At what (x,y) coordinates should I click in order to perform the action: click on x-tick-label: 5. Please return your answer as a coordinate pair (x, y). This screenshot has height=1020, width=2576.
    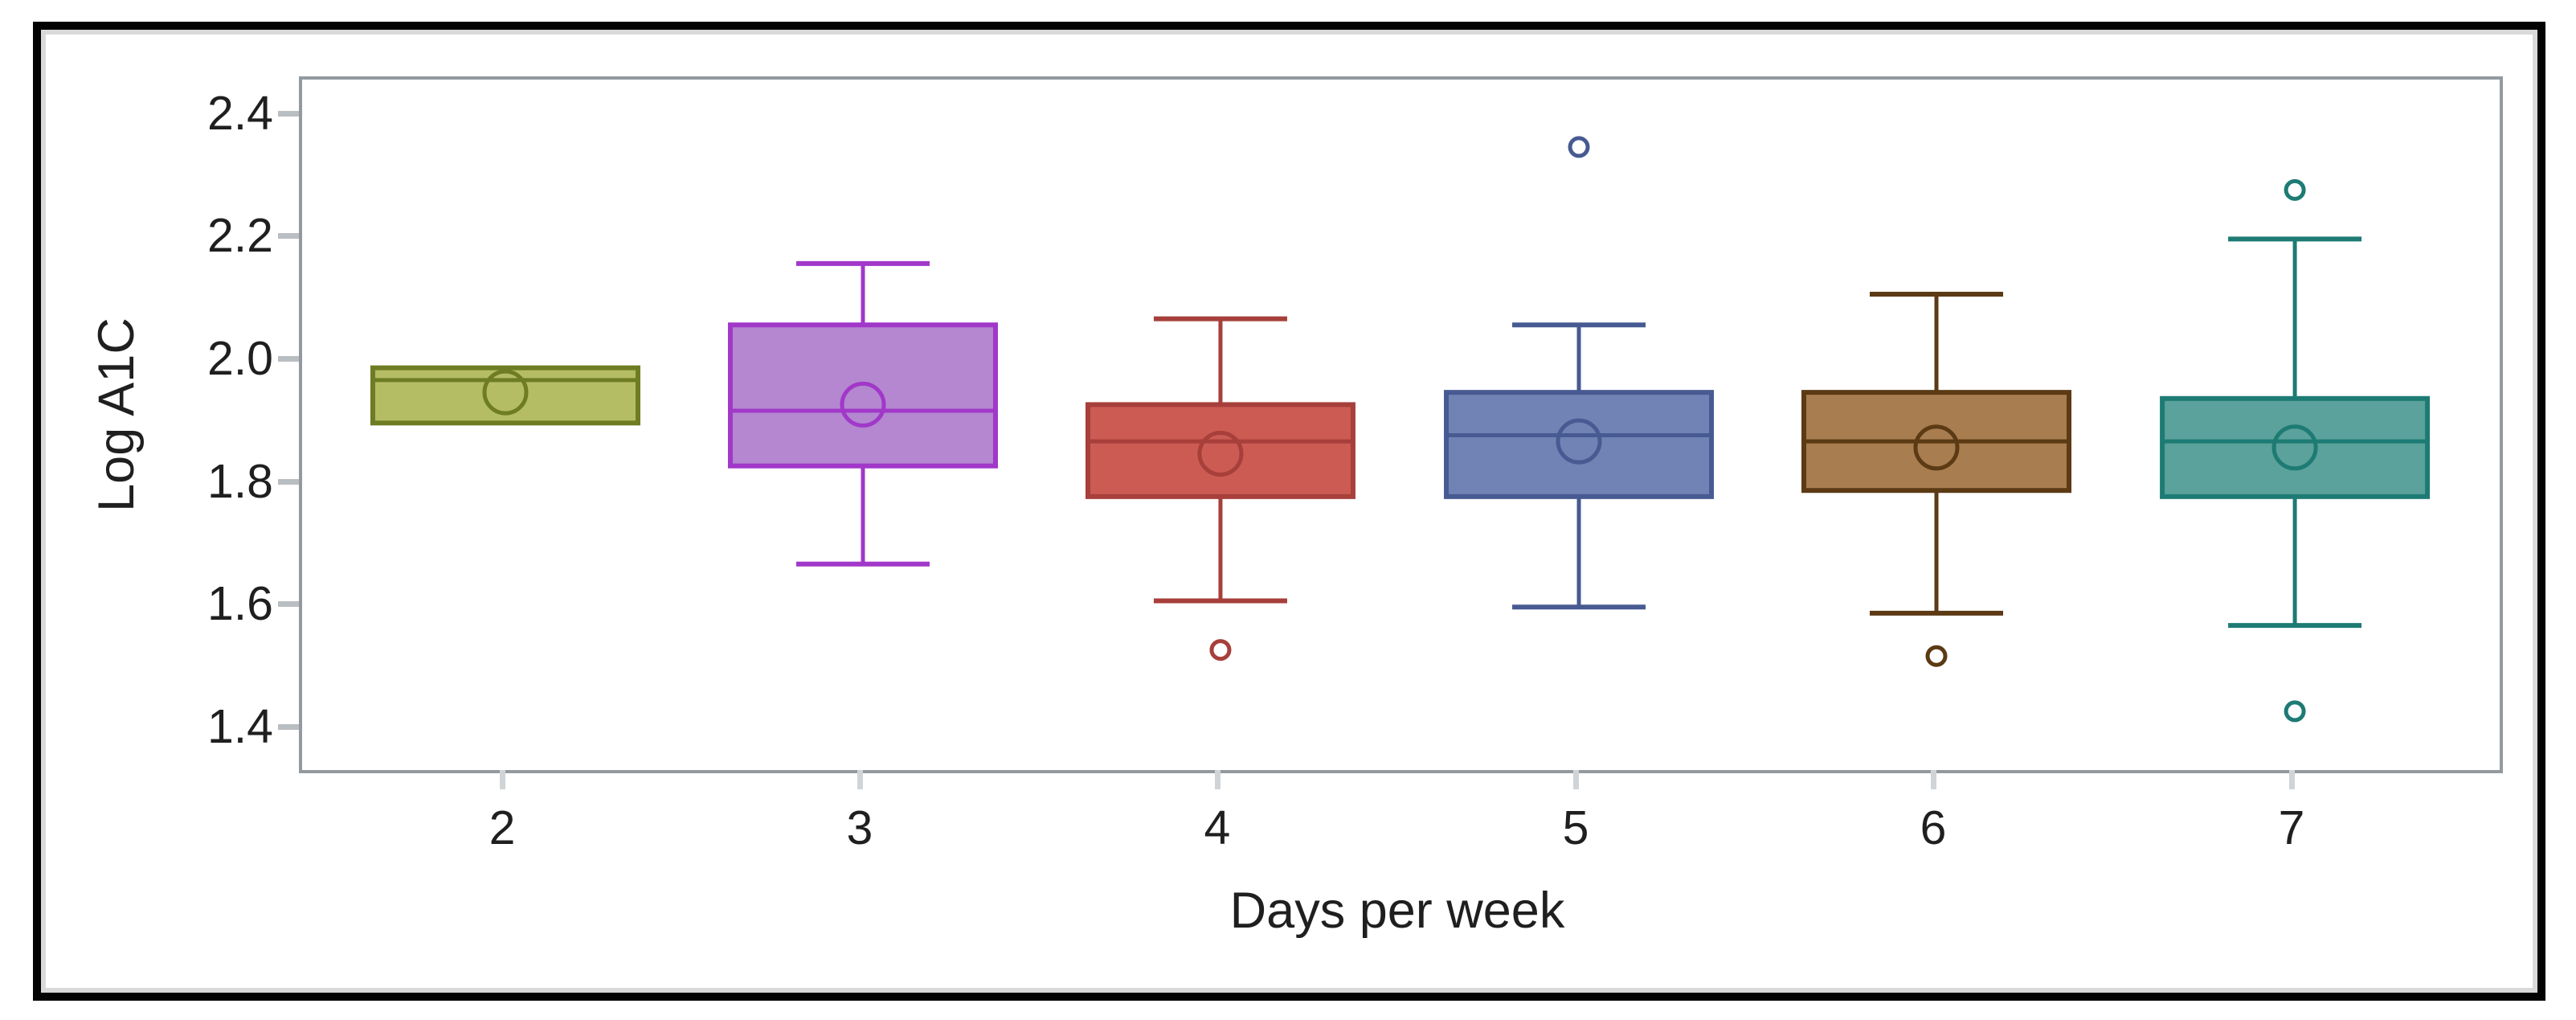
    Looking at the image, I should click on (1576, 828).